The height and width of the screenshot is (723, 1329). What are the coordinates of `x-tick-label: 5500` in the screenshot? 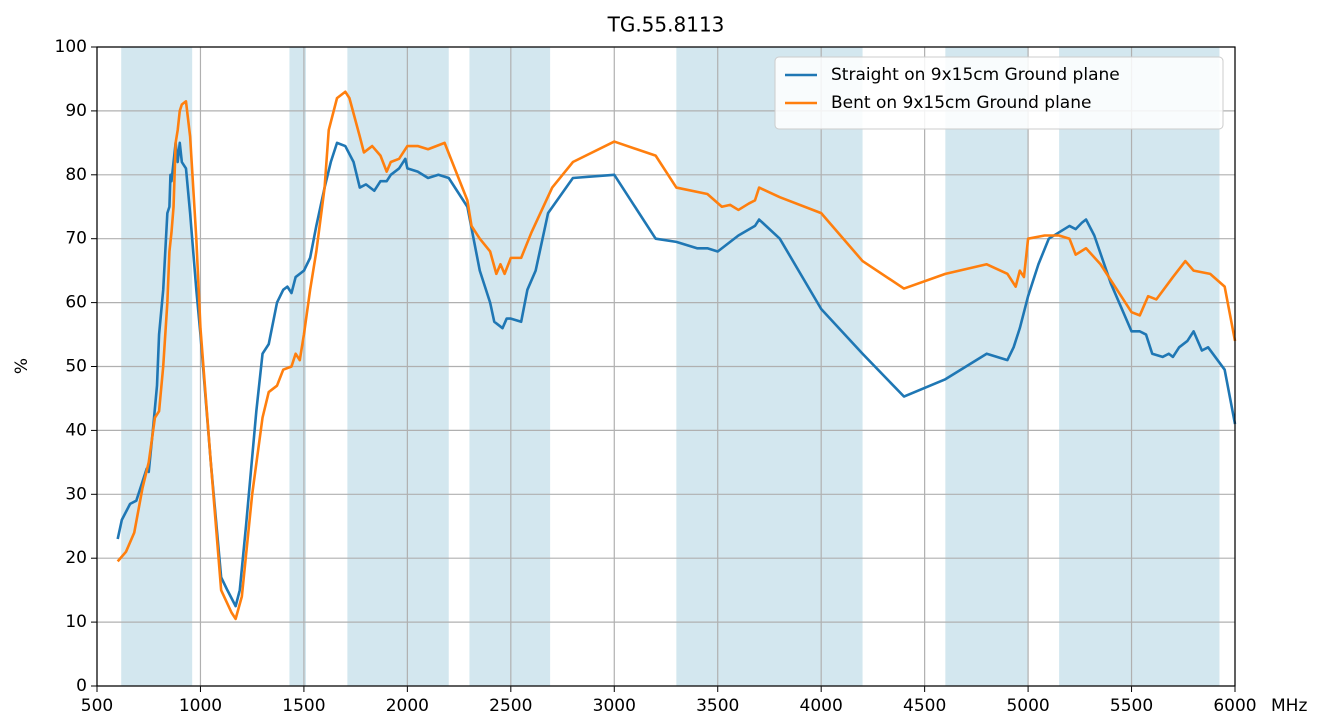 It's located at (1131, 706).